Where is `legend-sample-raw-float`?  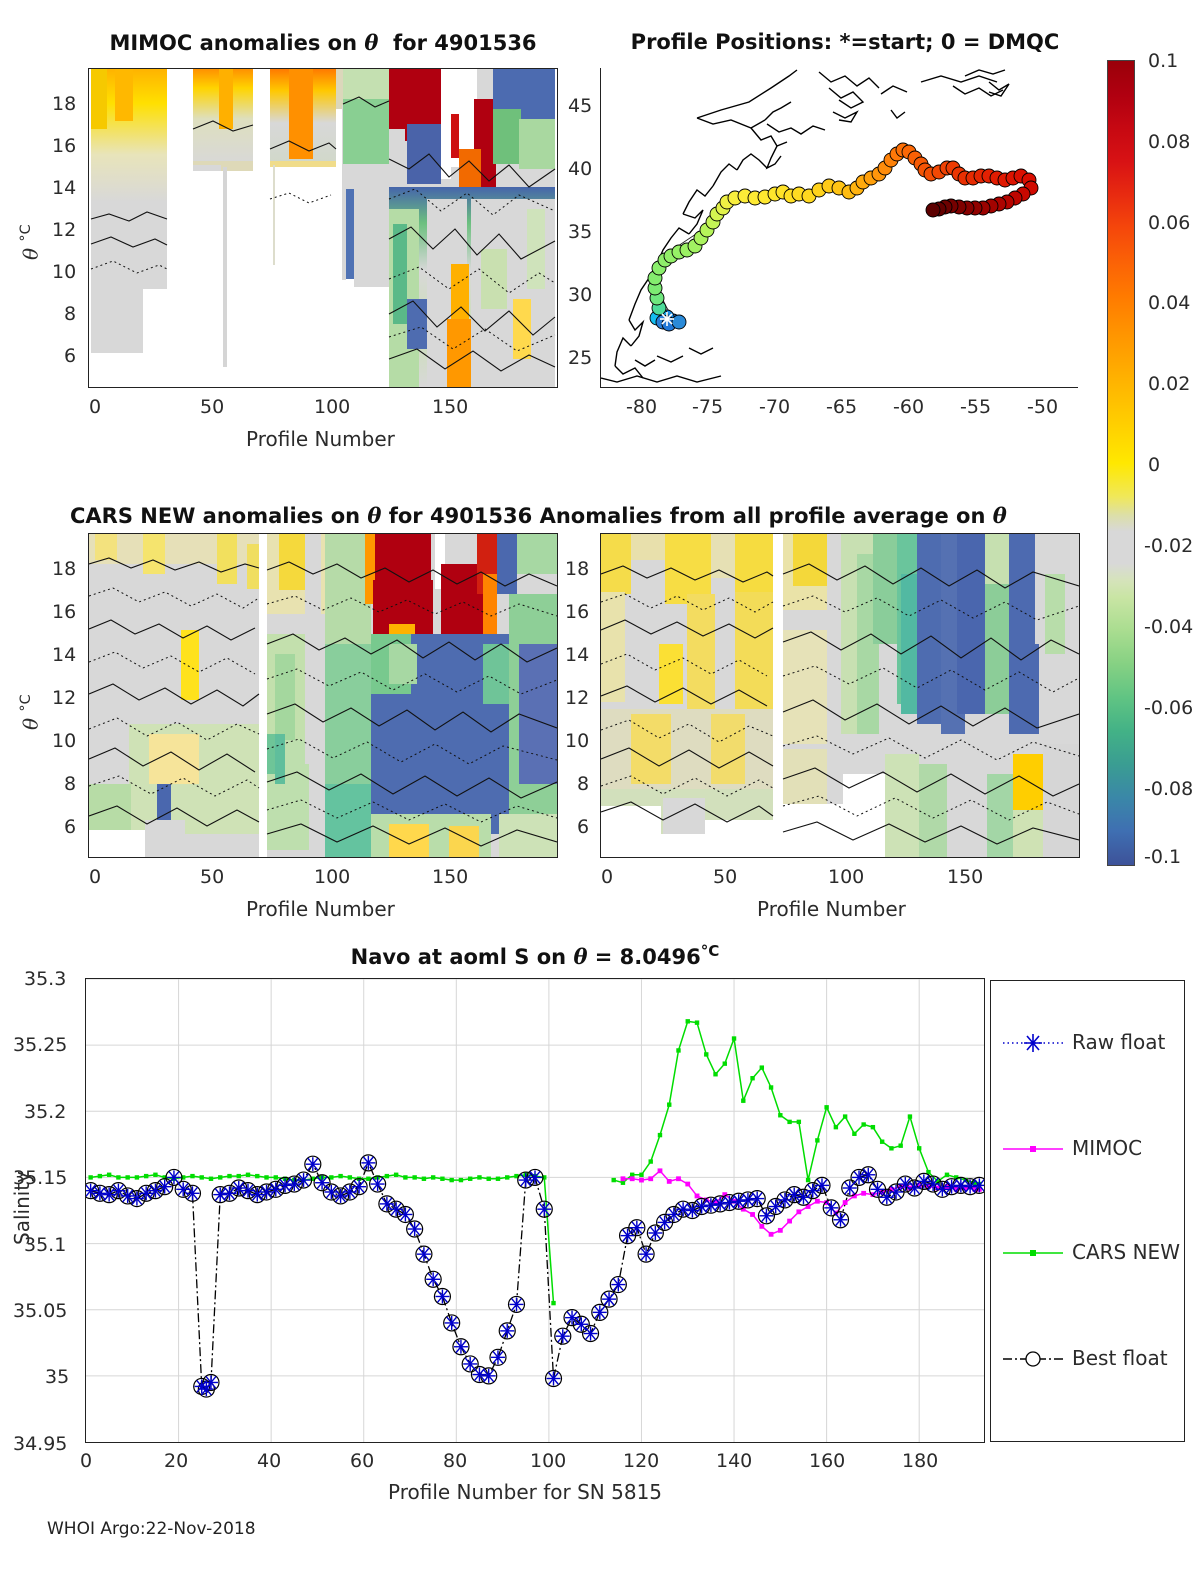 legend-sample-raw-float is located at coordinates (1033, 1043).